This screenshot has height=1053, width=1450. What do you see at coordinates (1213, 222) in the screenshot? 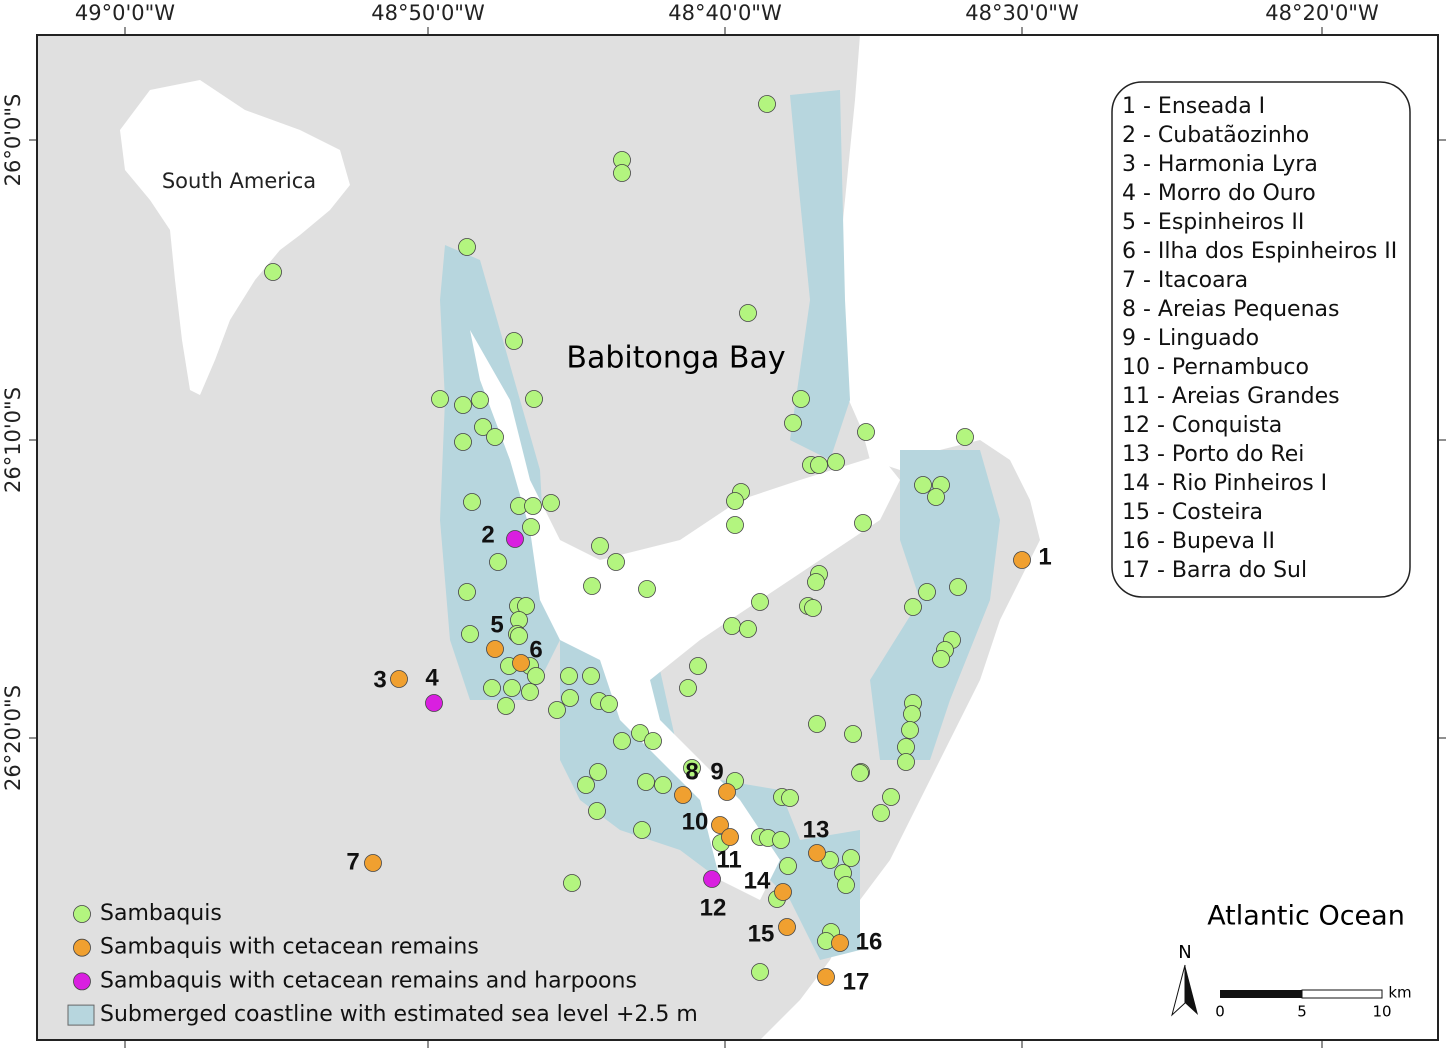
I see `site-list-item: 5 - Espinheiros II` at bounding box center [1213, 222].